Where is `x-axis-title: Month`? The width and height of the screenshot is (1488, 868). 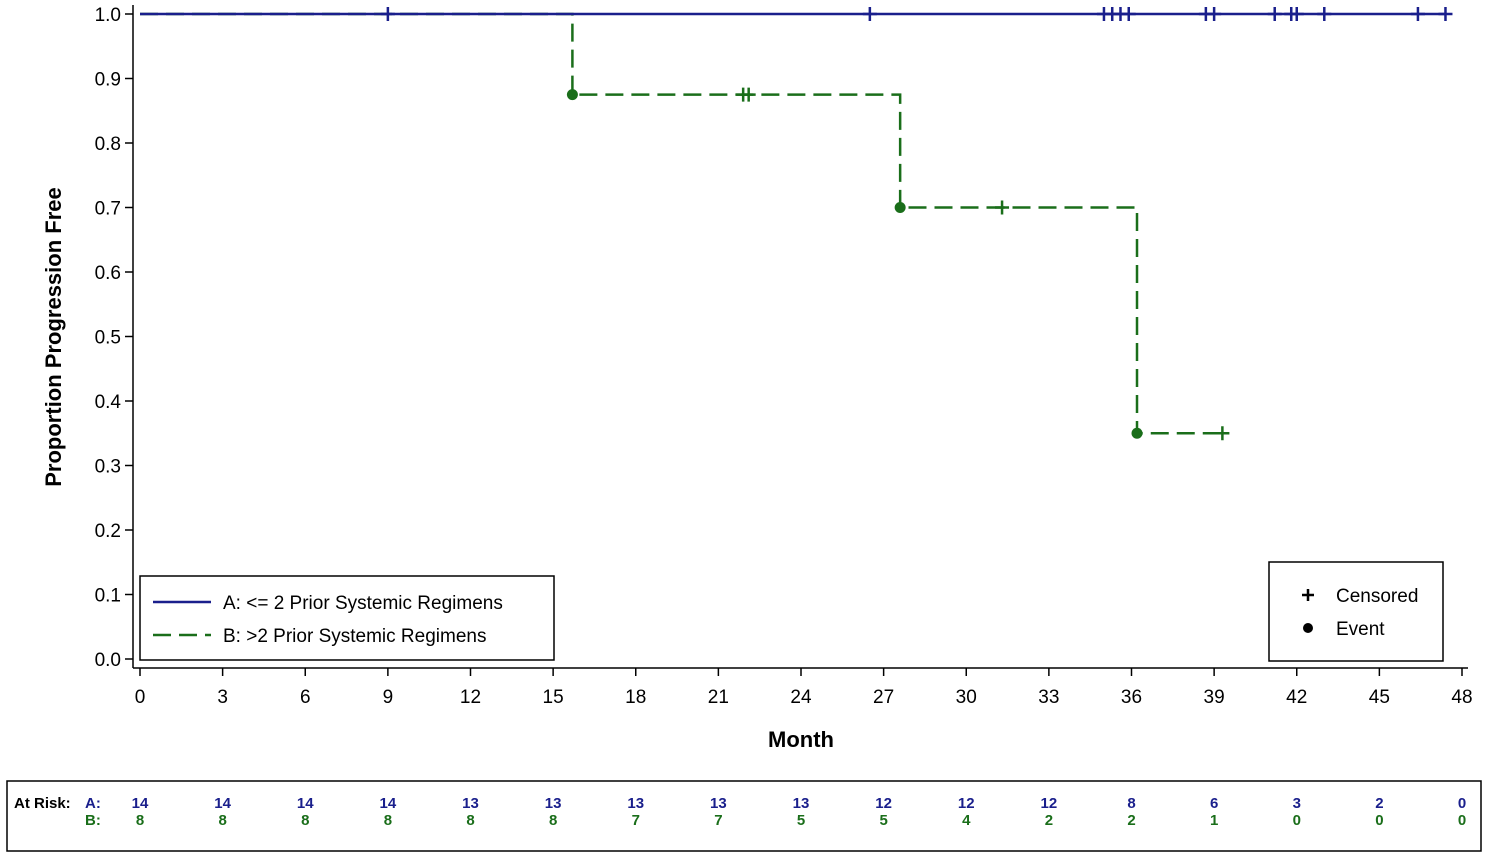
x-axis-title: Month is located at coordinates (801, 739).